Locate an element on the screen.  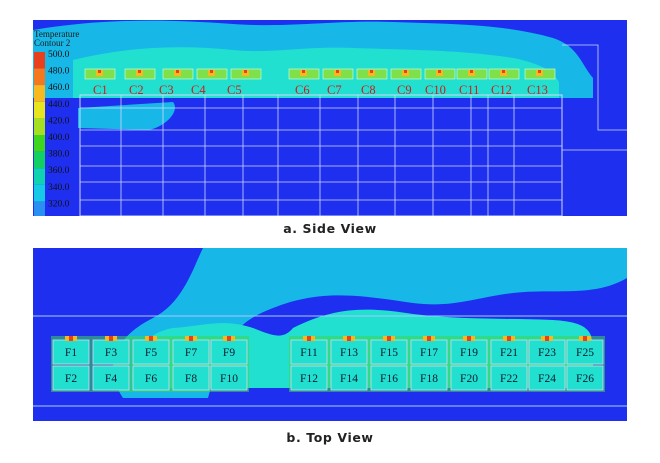
cabinet-label: C4 is located at coordinates (198, 90).